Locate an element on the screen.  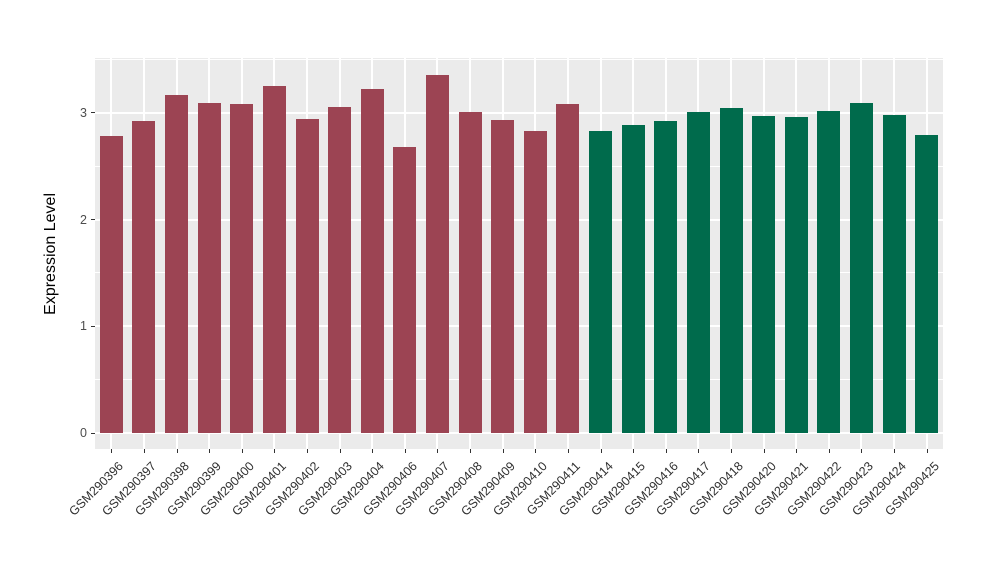
bar-GSM290410 is located at coordinates (535, 282).